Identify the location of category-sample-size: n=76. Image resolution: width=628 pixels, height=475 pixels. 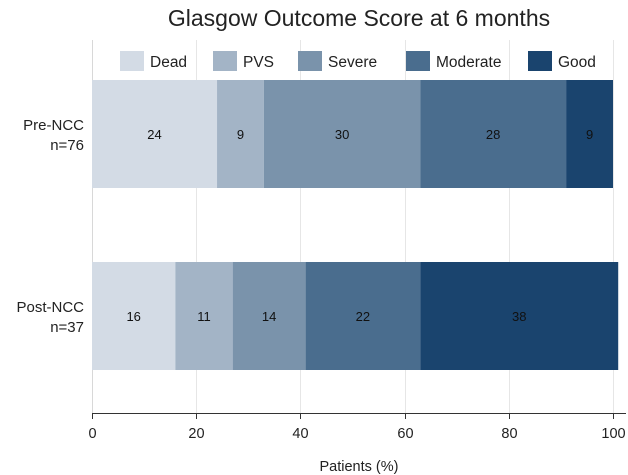
(67, 145).